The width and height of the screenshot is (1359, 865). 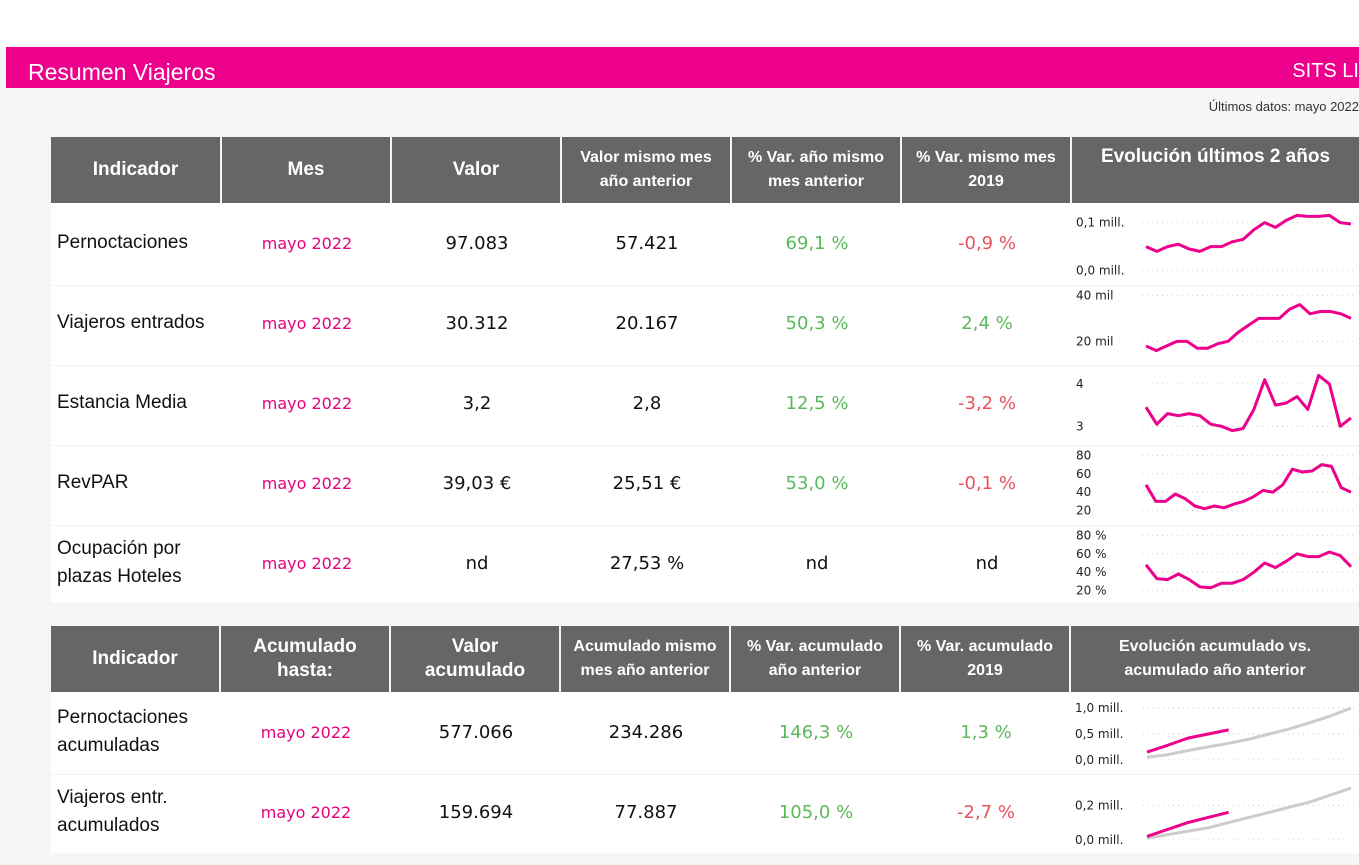 I want to click on spark-tick-label: 4, so click(x=1080, y=384).